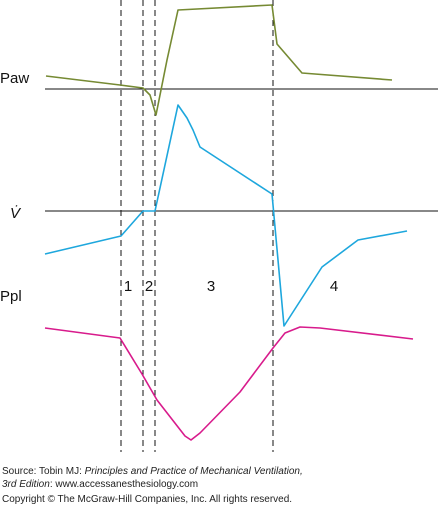 Image resolution: width=438 pixels, height=506 pixels. What do you see at coordinates (334, 286) in the screenshot?
I see `phase-number: 4` at bounding box center [334, 286].